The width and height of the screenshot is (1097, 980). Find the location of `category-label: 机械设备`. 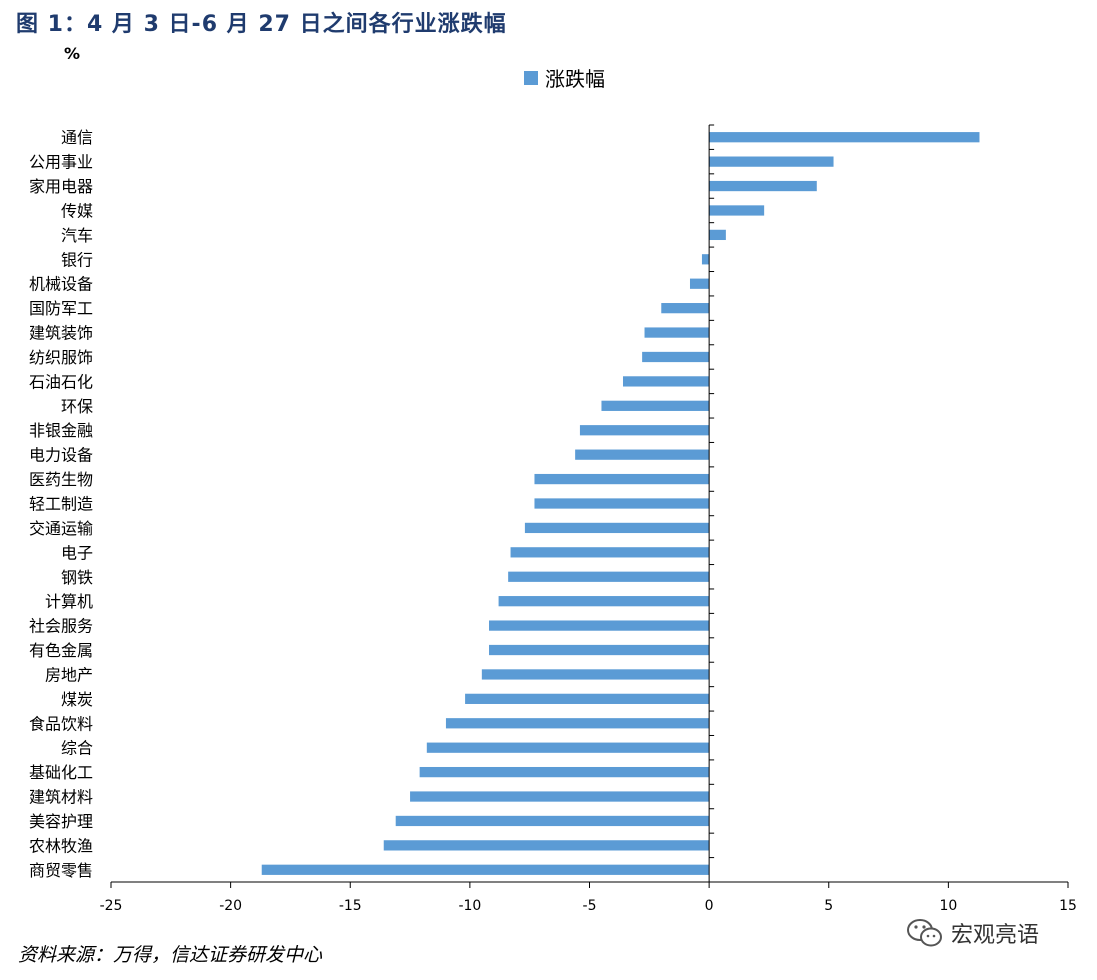

category-label: 机械设备 is located at coordinates (61, 284).